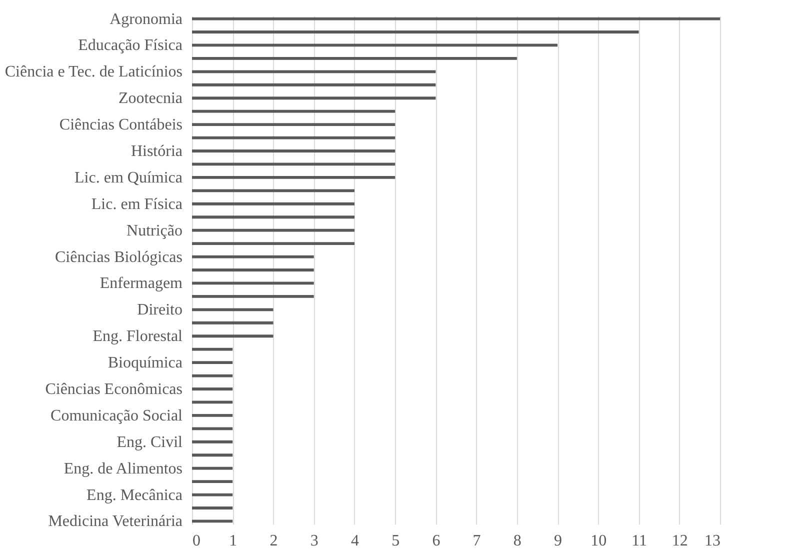 The image size is (793, 549). Describe the element at coordinates (517, 540) in the screenshot. I see `x-tick-label: 8` at that location.